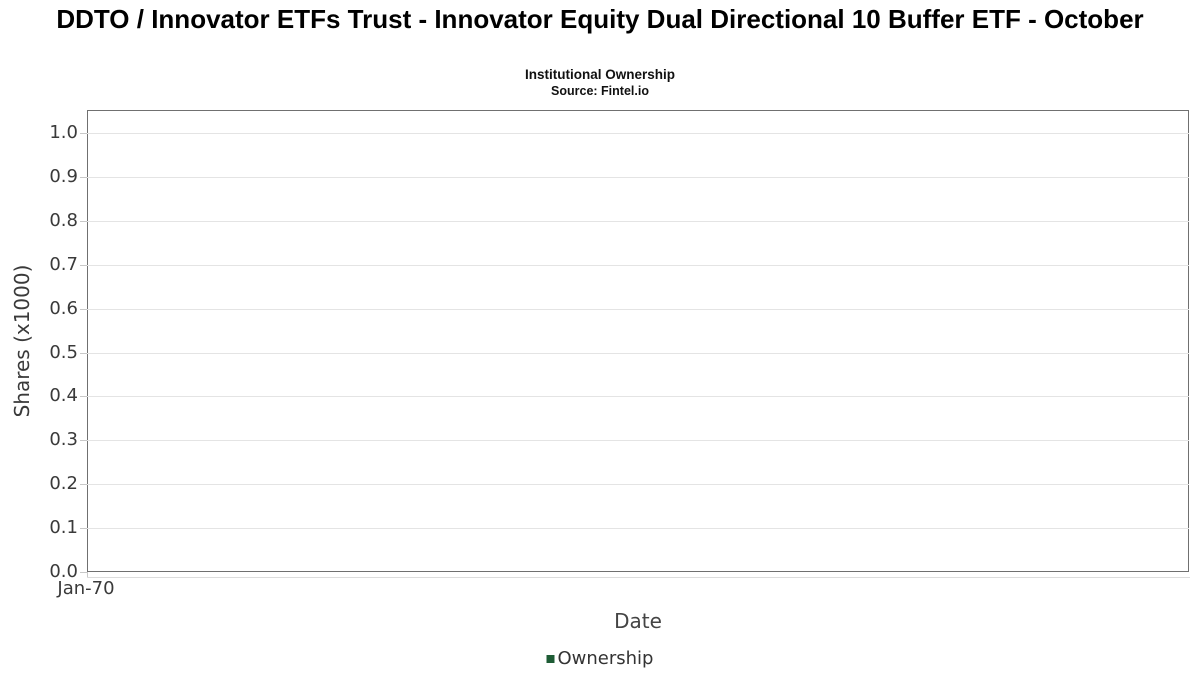  Describe the element at coordinates (63, 220) in the screenshot. I see `y-tick-label: 0.8` at that location.